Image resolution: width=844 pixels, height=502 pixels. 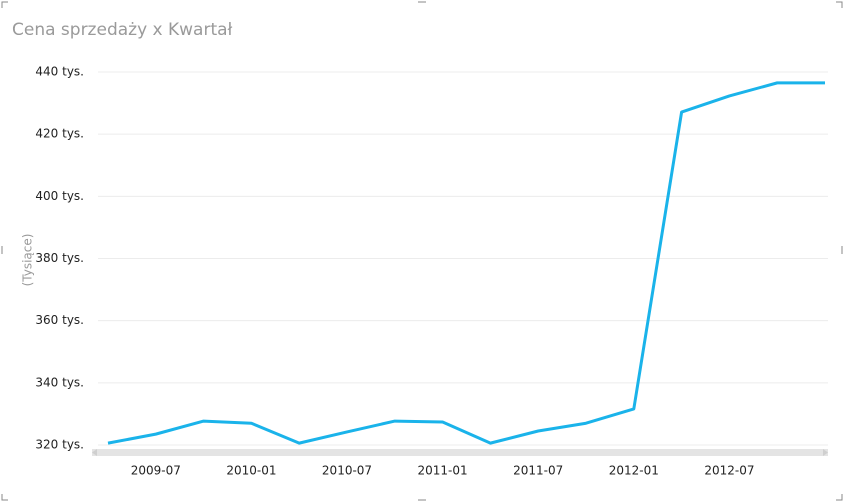 What do you see at coordinates (28, 260) in the screenshot?
I see `y-axis-label: (Tysiące)` at bounding box center [28, 260].